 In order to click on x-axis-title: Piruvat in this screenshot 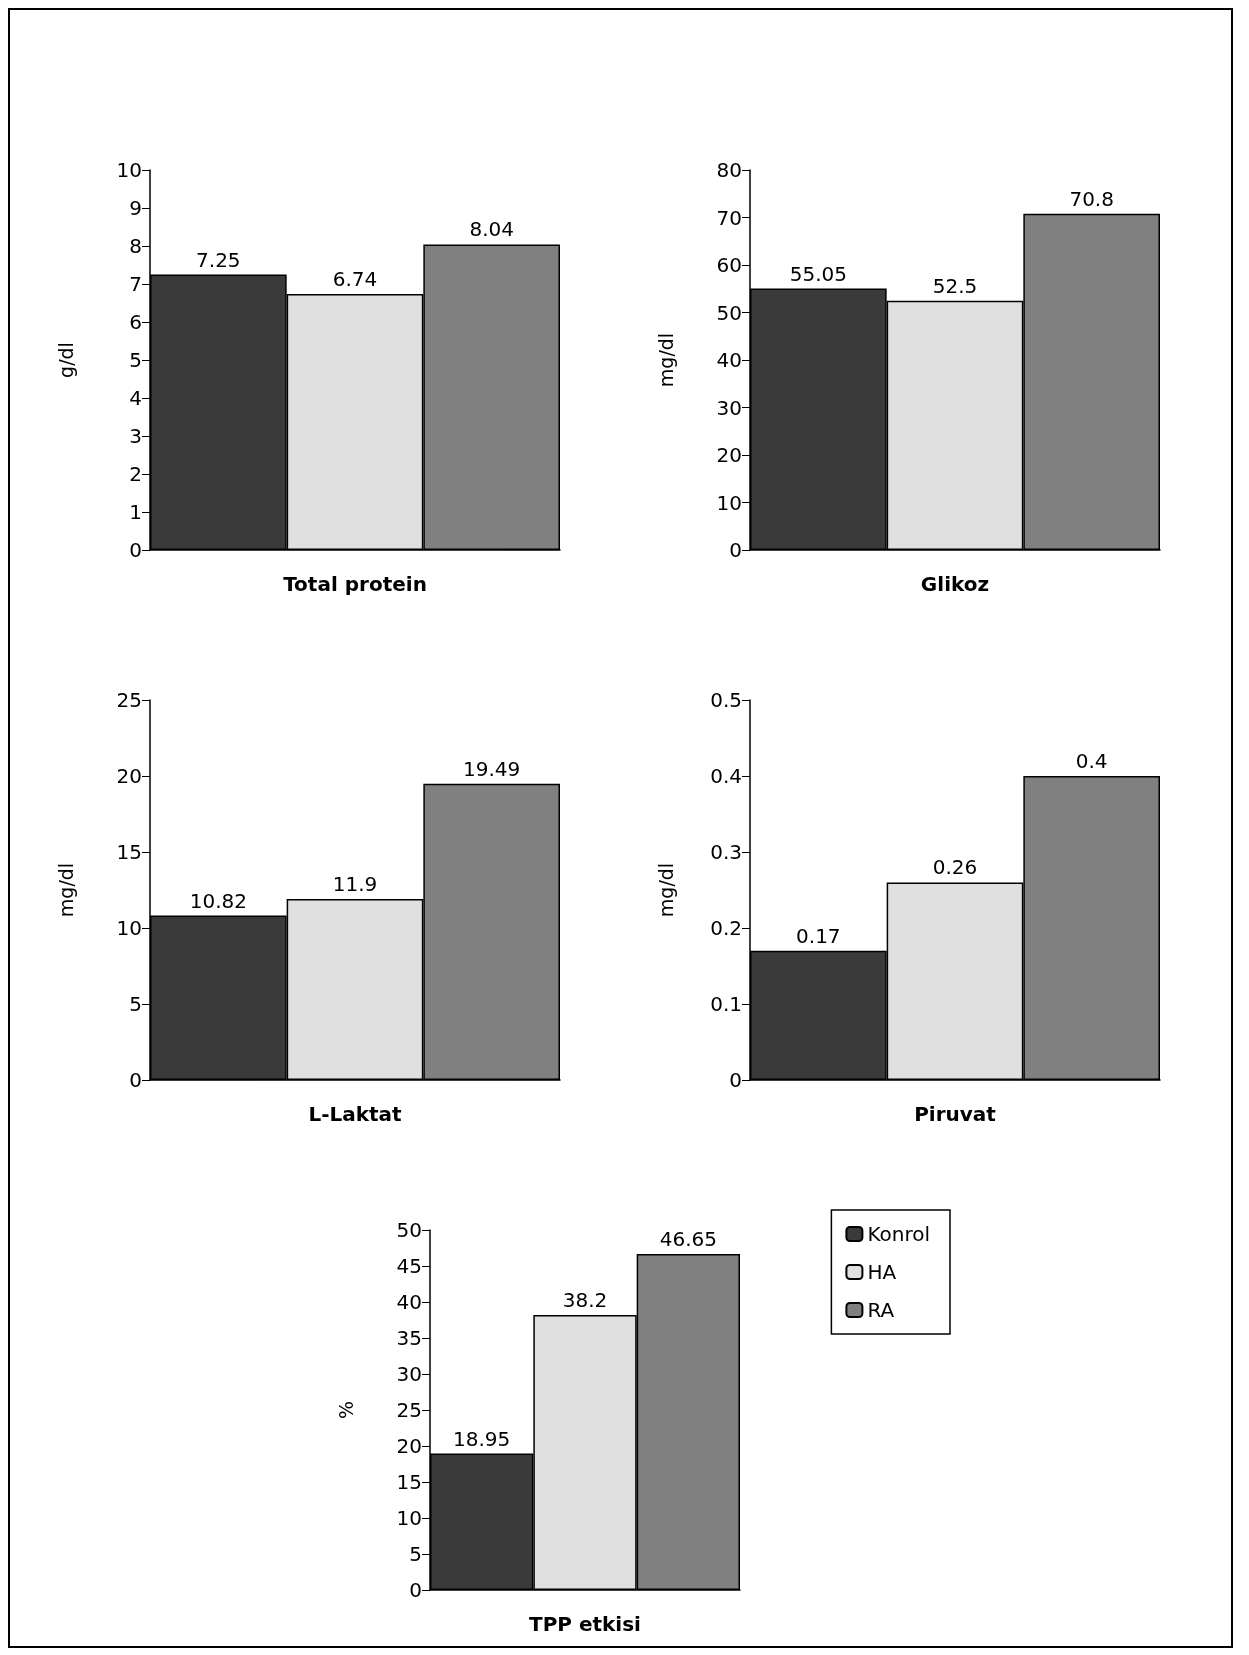, I will do `click(955, 1114)`.